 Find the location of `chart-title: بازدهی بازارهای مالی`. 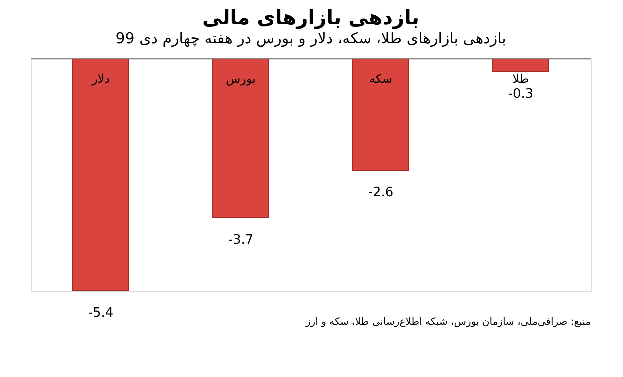

chart-title: بازدهی بازارهای مالی is located at coordinates (311, 18).